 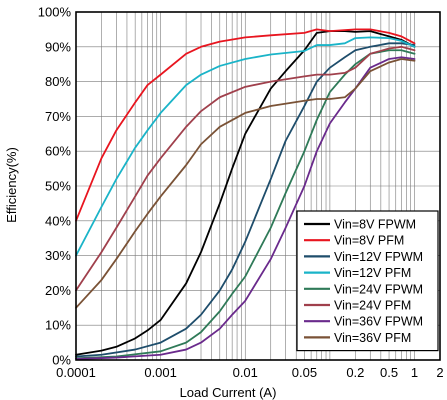 I want to click on y-tick-labels: 0% 10% 20% 30% 40% 50% 60% 70% 80% 90% 100%, so click(x=55, y=186).